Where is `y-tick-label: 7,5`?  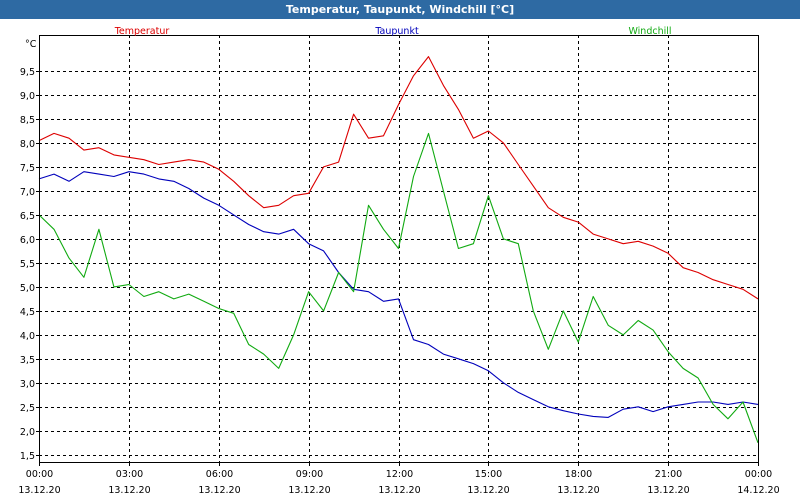 y-tick-label: 7,5 is located at coordinates (27, 168).